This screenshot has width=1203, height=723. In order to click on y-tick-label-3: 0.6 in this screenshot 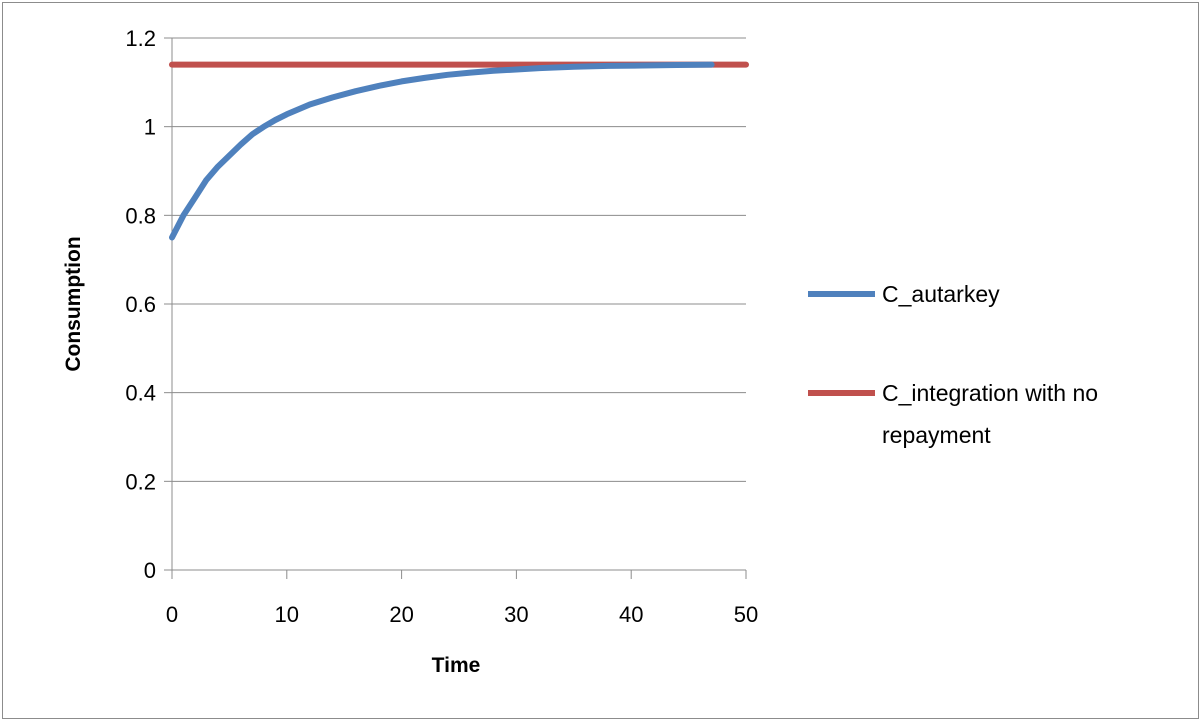, I will do `click(140, 304)`.